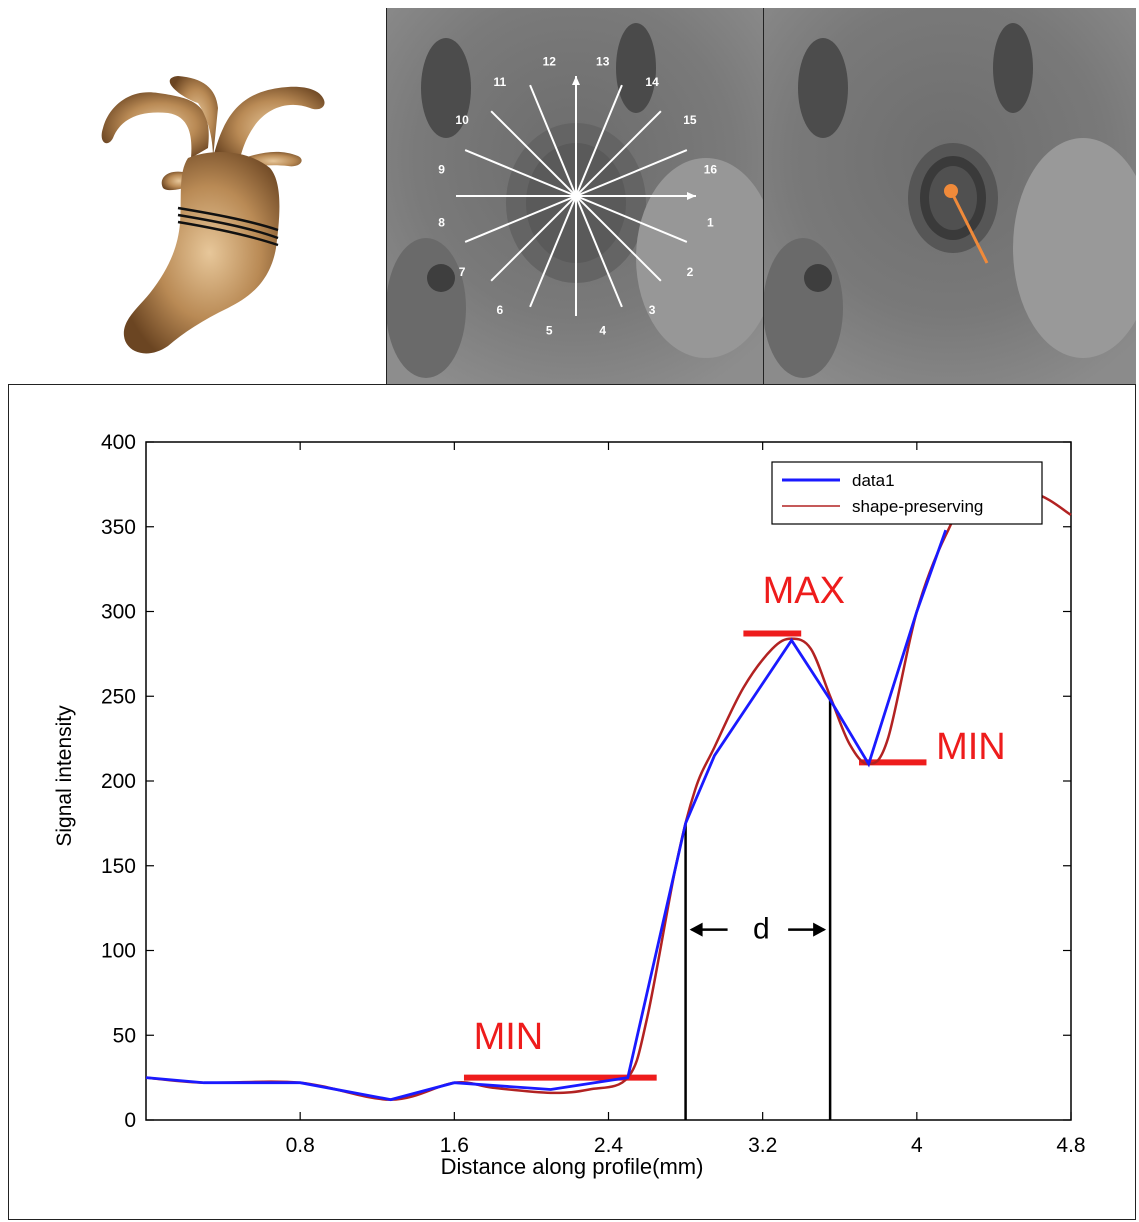  What do you see at coordinates (441, 223) in the screenshot?
I see `radial-label: 8` at bounding box center [441, 223].